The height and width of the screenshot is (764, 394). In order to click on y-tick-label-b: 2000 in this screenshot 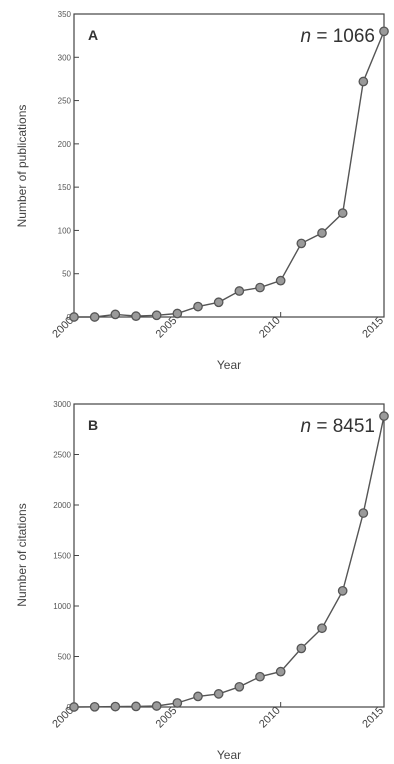, I will do `click(62, 505)`.